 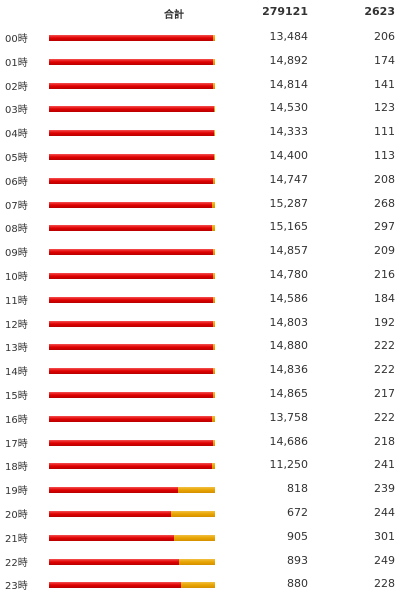 I want to click on hour-label: 22時, so click(x=16, y=563).